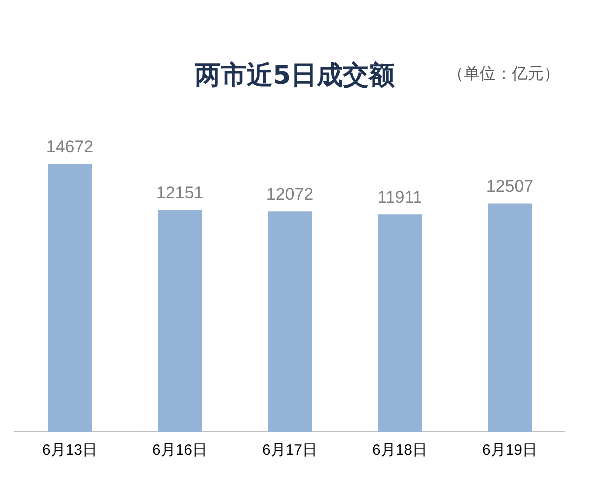 Image resolution: width=590 pixels, height=490 pixels. I want to click on x-tick-label: 6月18日, so click(400, 451).